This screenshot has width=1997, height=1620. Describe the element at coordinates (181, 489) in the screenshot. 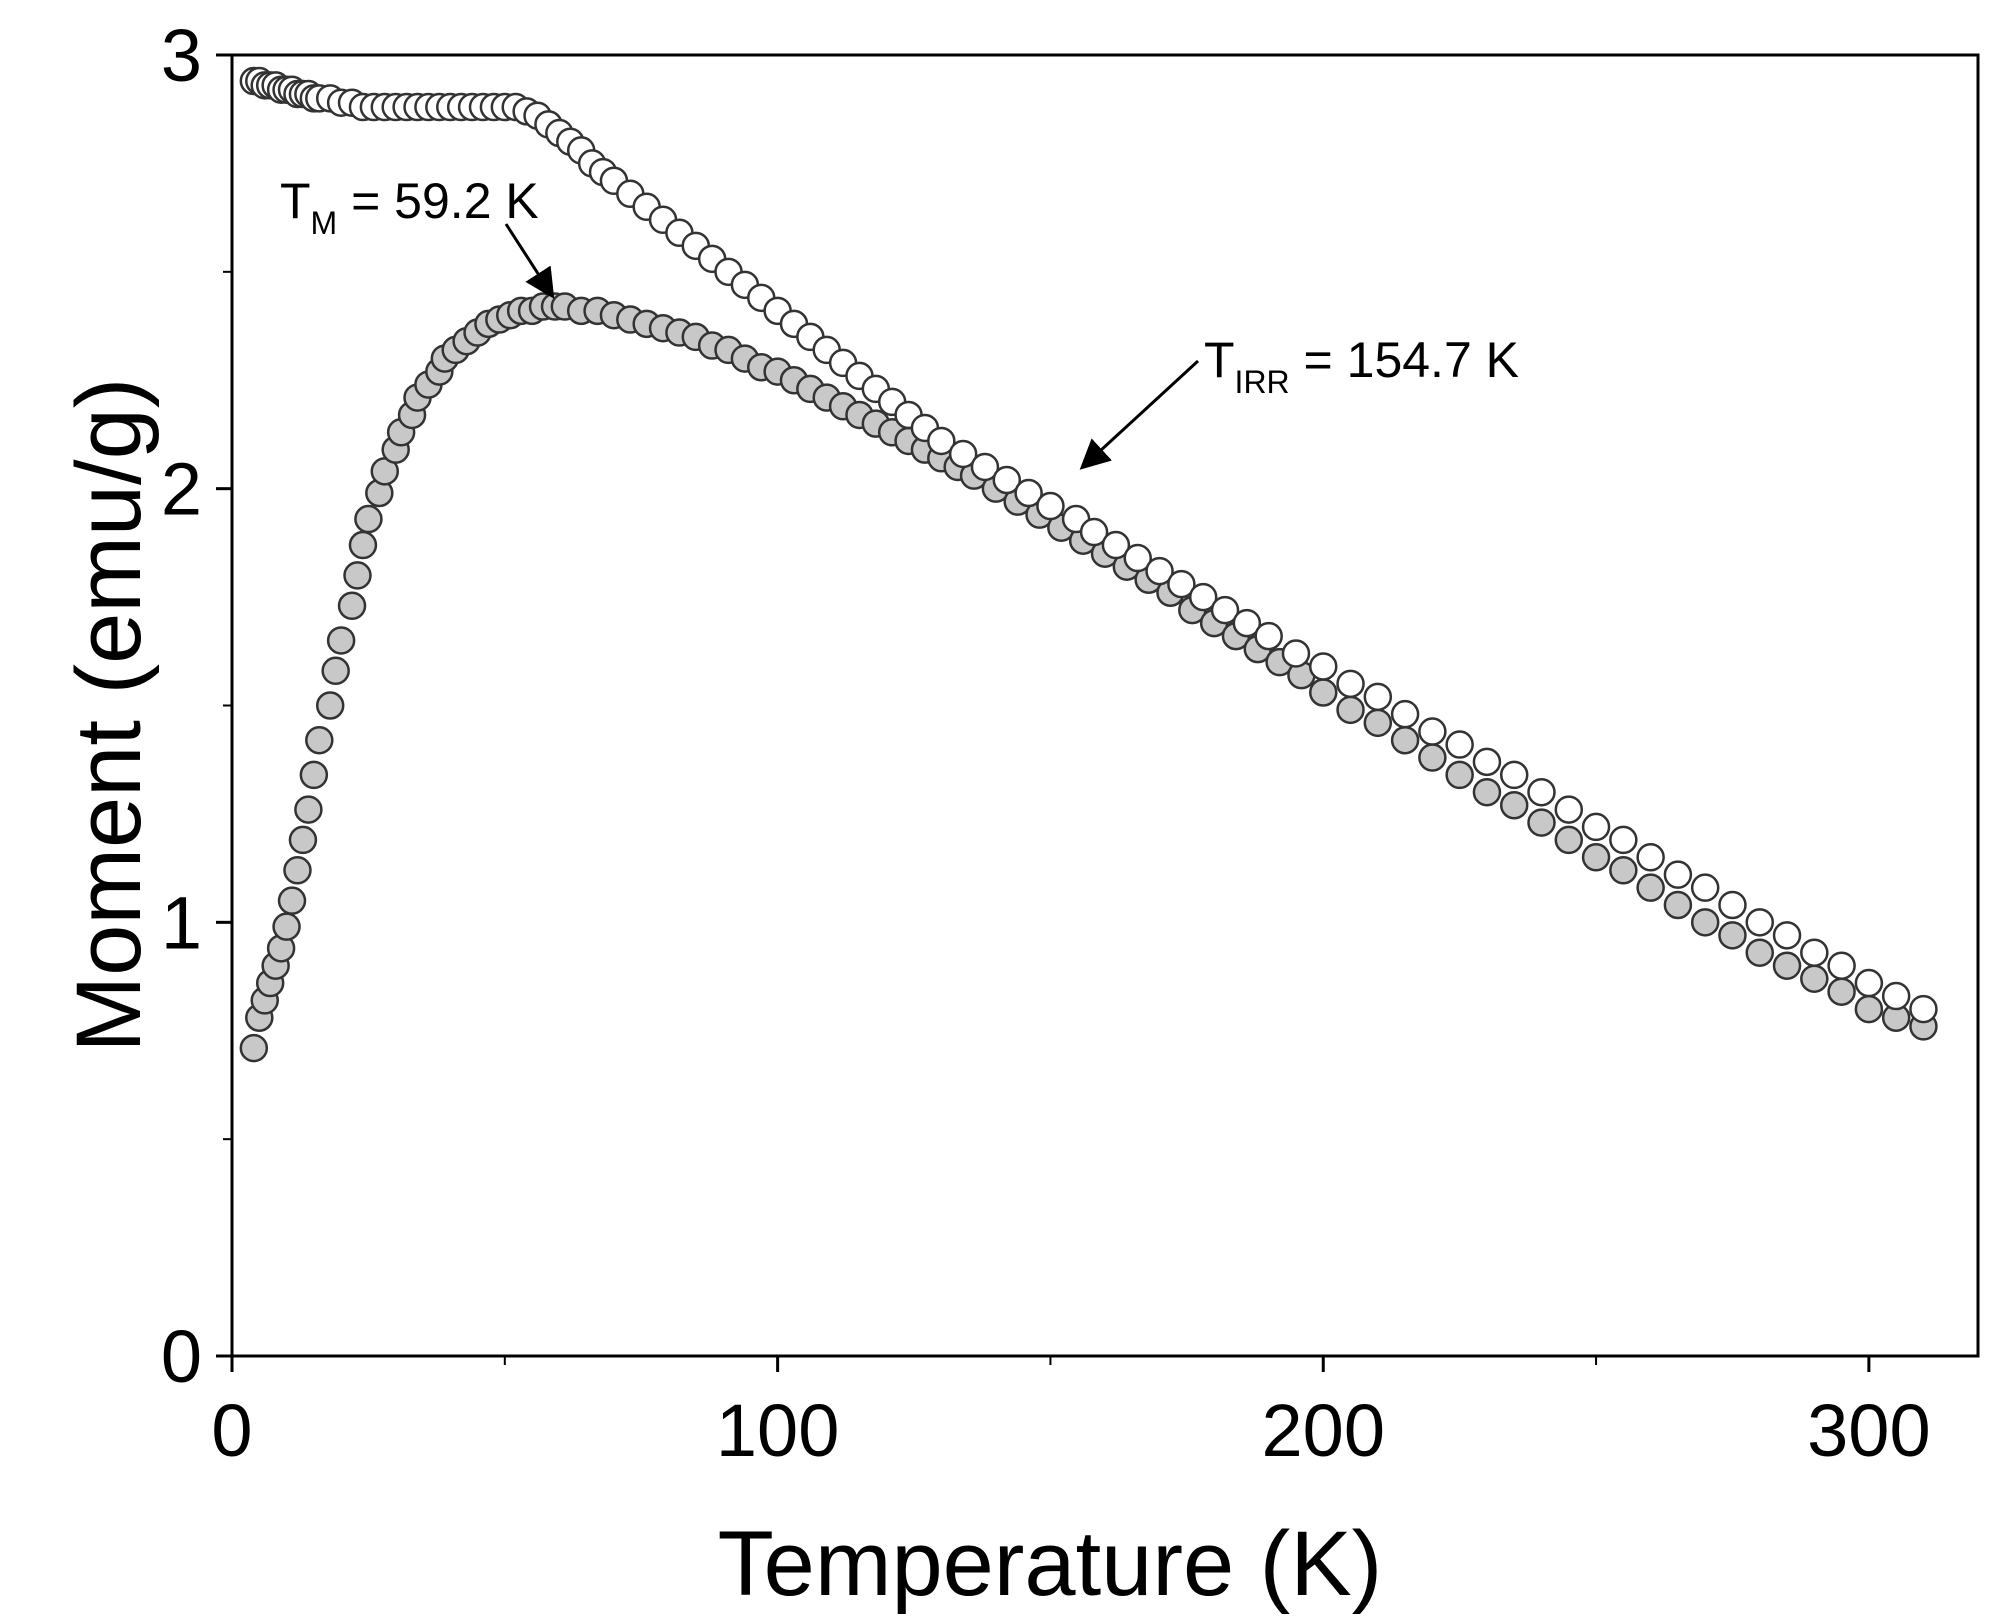

I see `y-tick-label: 2` at that location.